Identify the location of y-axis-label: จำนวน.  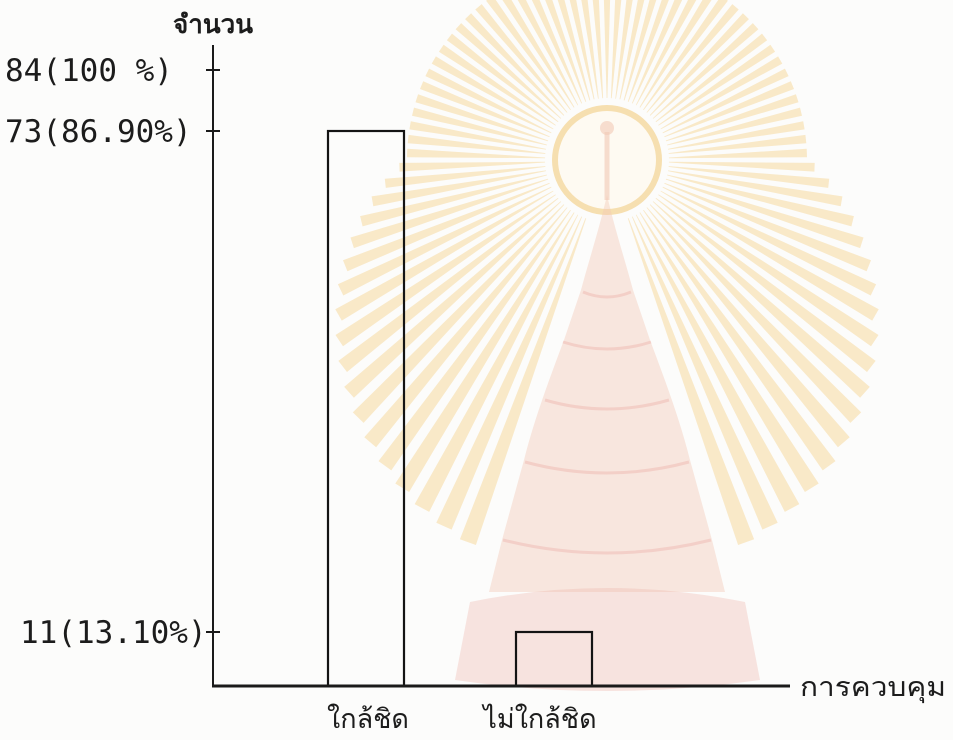
(213, 25).